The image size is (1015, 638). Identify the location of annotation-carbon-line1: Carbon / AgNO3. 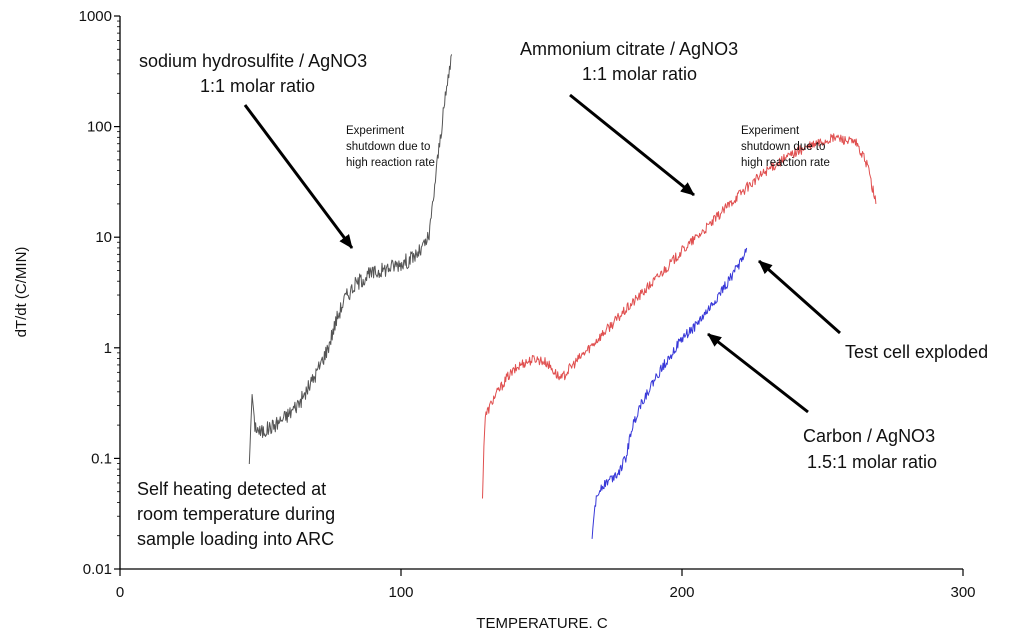
(869, 436).